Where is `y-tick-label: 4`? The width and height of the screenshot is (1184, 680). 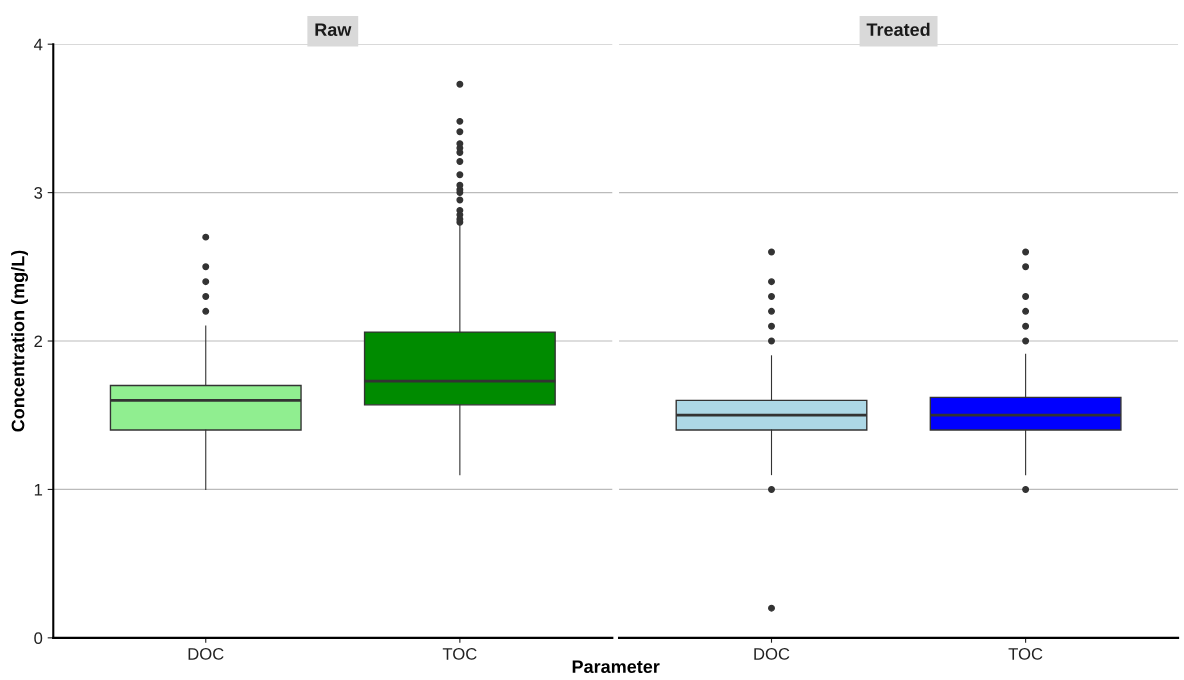
y-tick-label: 4 is located at coordinates (38, 44).